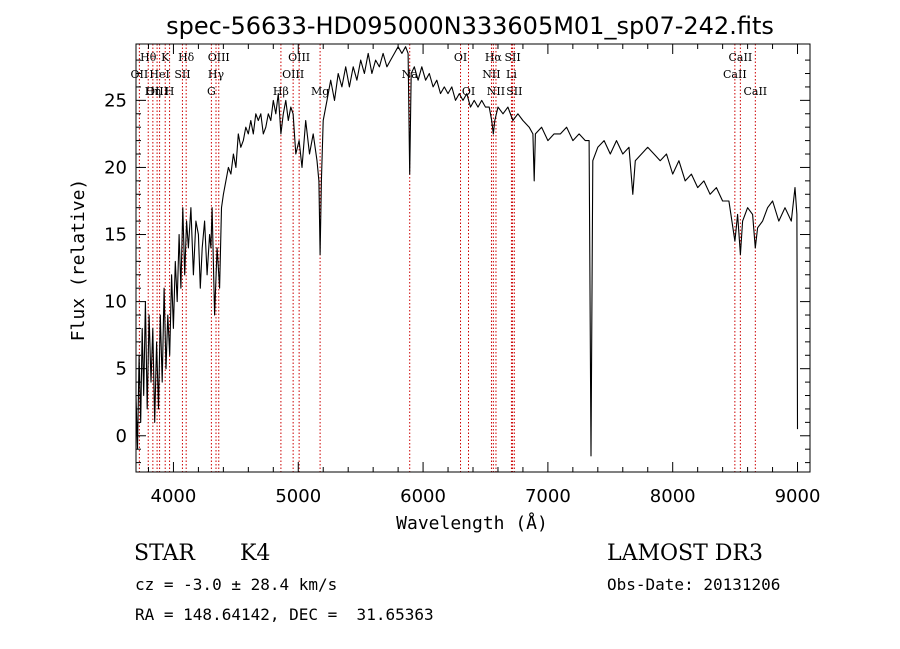 This screenshot has width=900, height=649. I want to click on coordinates: RA = 148.64142, DEC = 31.65363, so click(284, 614).